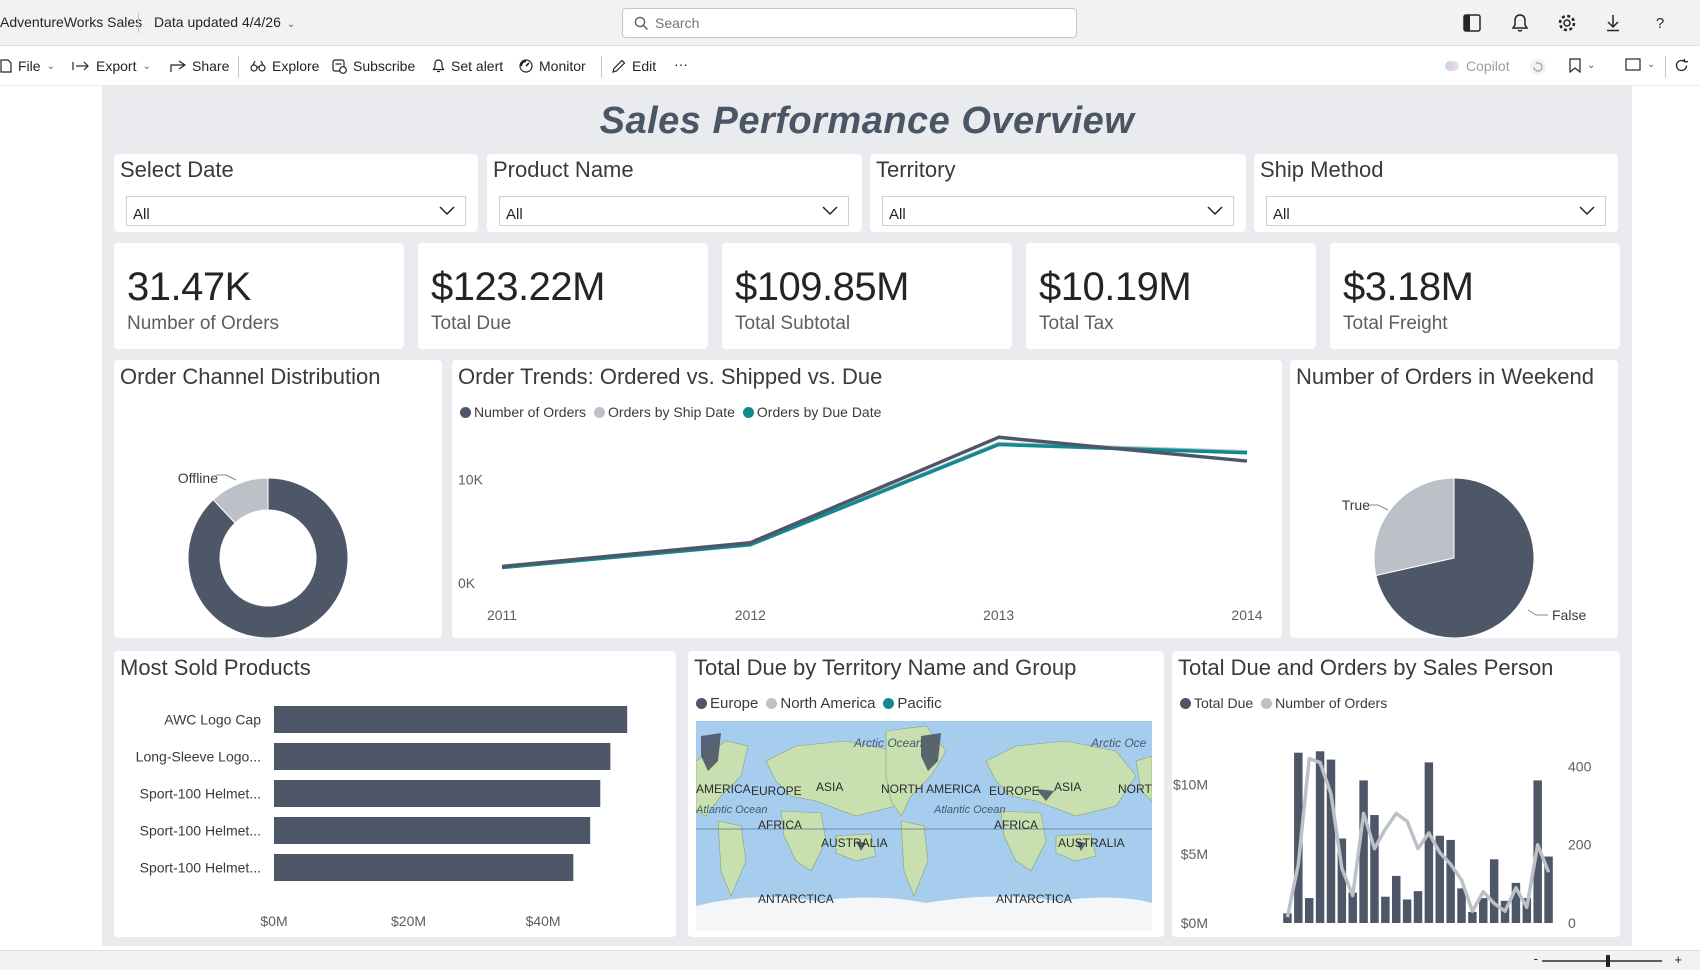 This screenshot has width=1700, height=970. What do you see at coordinates (224, 22) in the screenshot?
I see `data-updated-dropdown: Data updated 4/4/26 ⌄` at bounding box center [224, 22].